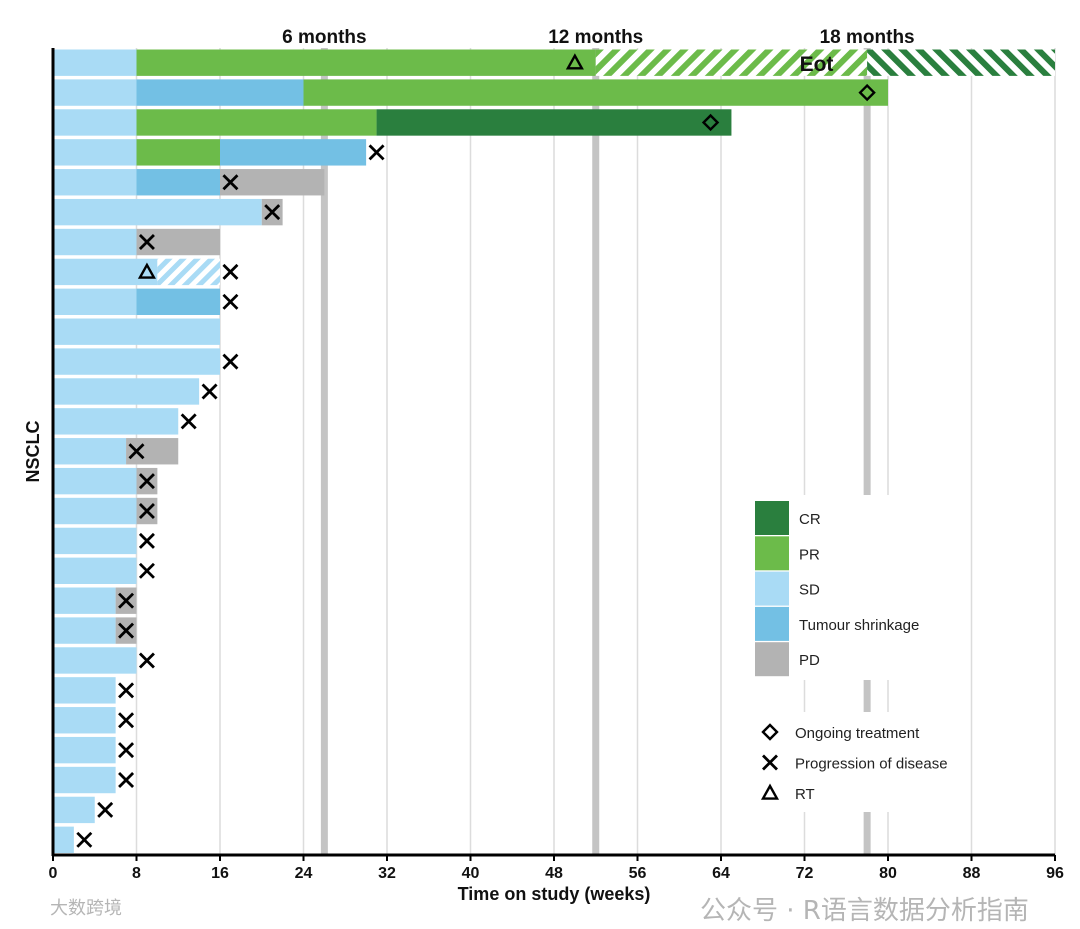 This screenshot has width=1080, height=929. What do you see at coordinates (888, 873) in the screenshot?
I see `x-tick-label: 80` at bounding box center [888, 873].